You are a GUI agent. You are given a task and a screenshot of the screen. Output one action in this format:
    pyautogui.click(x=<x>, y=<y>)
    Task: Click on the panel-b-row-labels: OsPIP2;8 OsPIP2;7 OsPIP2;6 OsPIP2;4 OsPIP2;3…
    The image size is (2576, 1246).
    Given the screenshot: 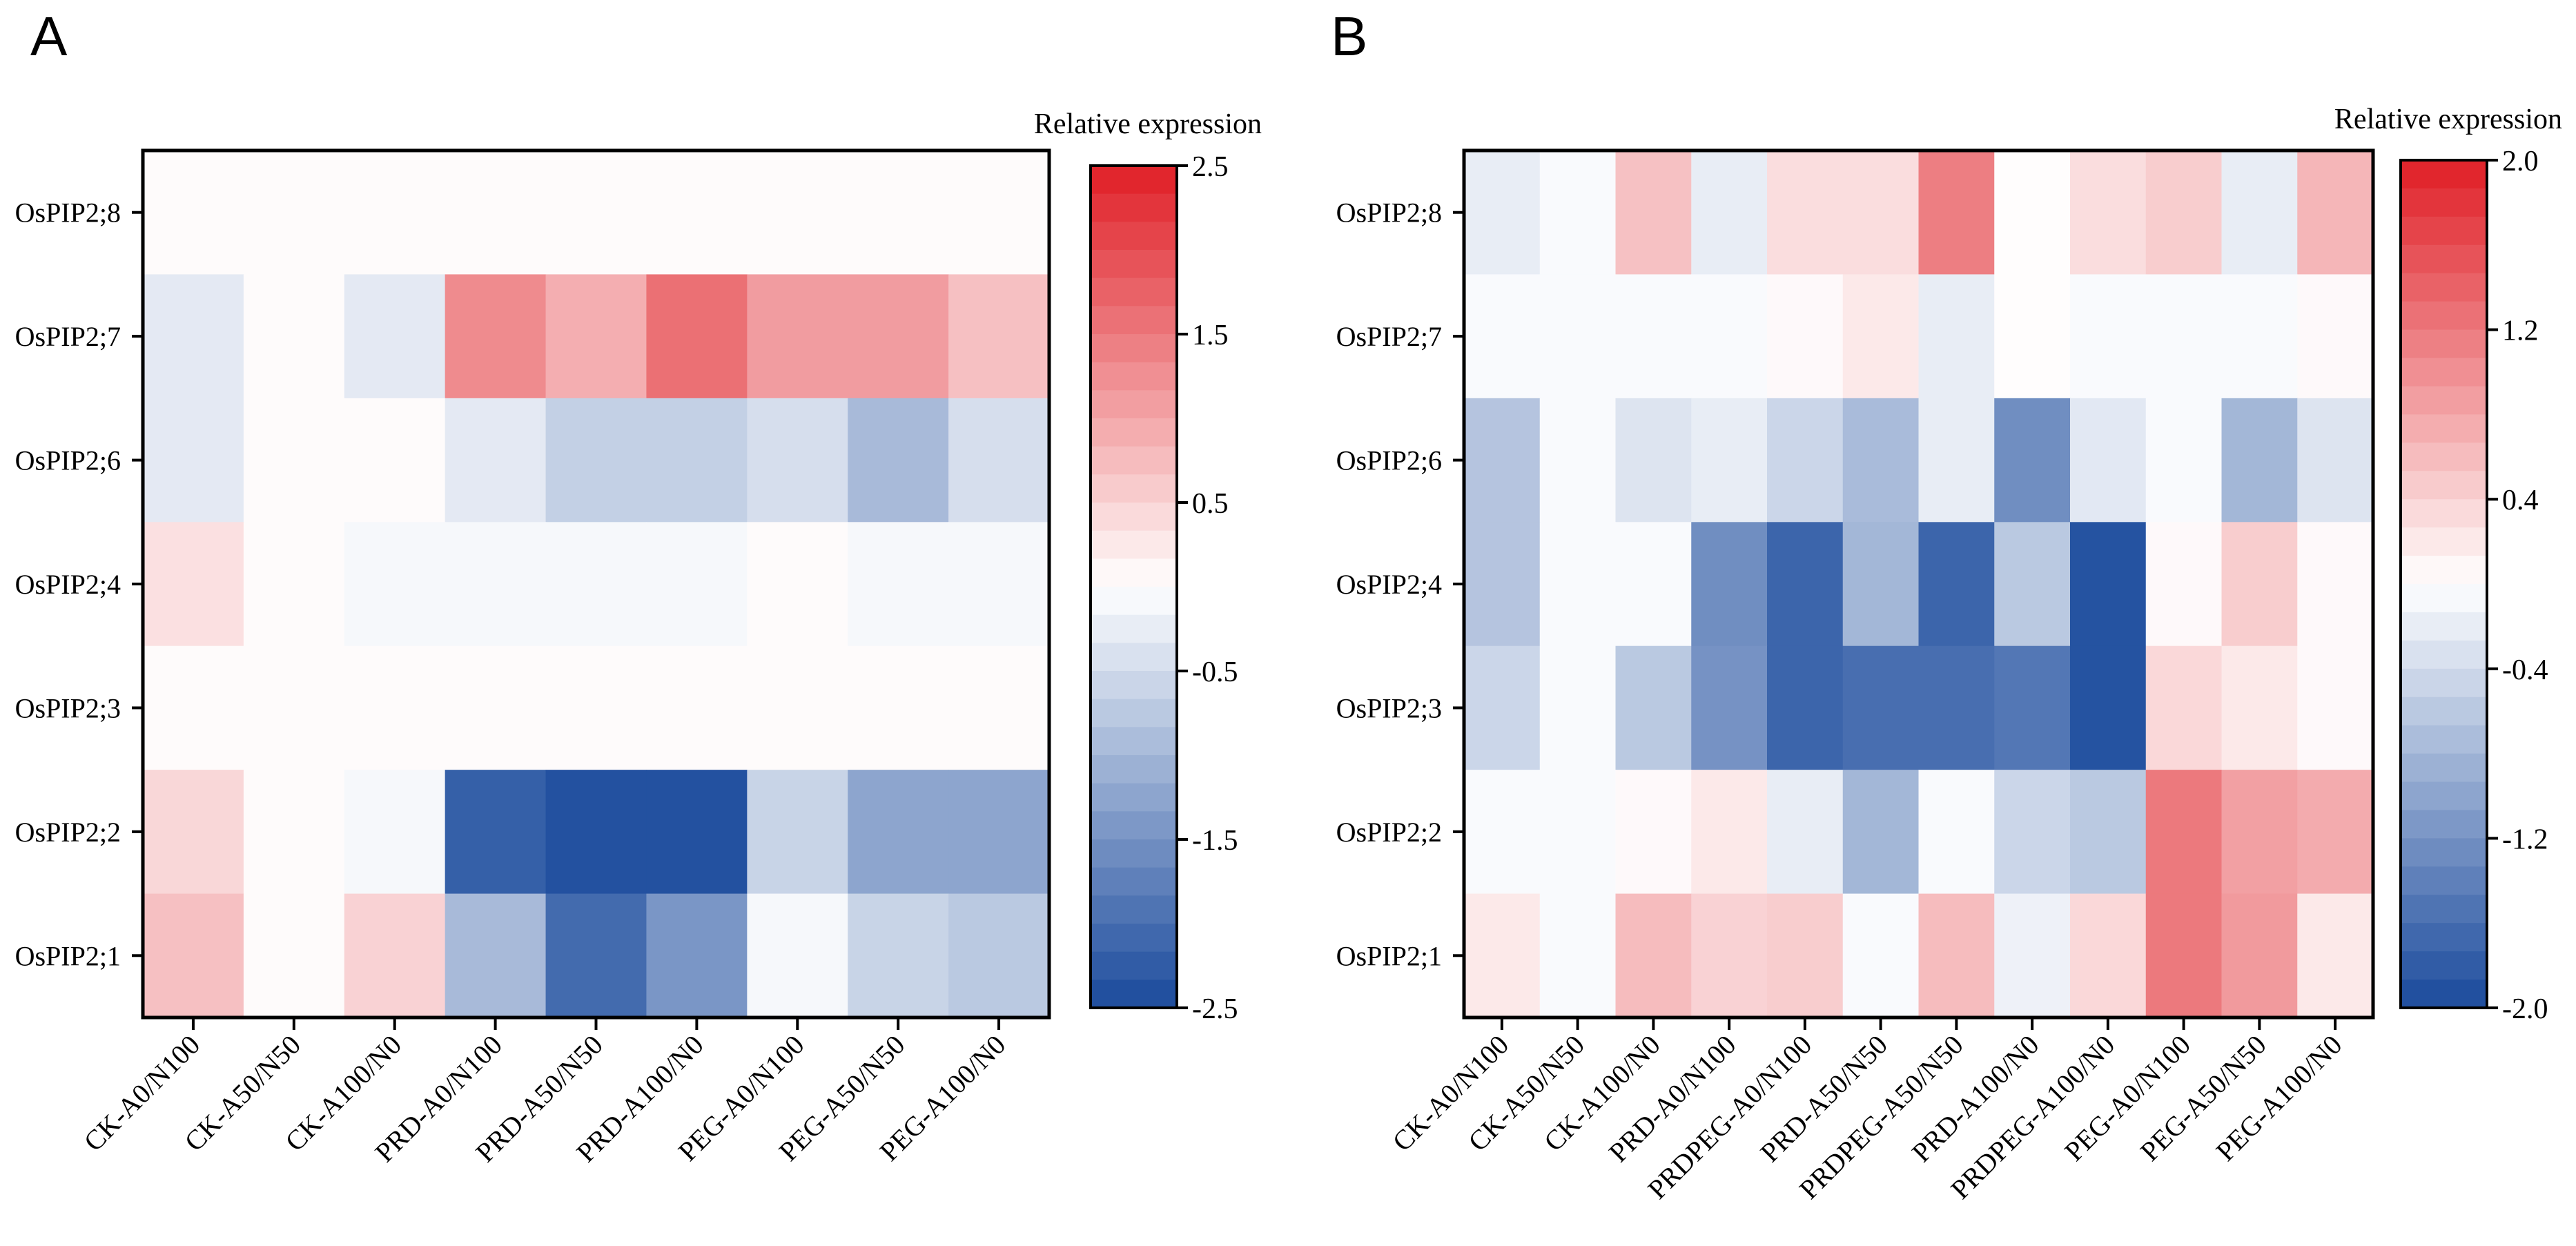 What is the action you would take?
    pyautogui.click(x=1400, y=584)
    